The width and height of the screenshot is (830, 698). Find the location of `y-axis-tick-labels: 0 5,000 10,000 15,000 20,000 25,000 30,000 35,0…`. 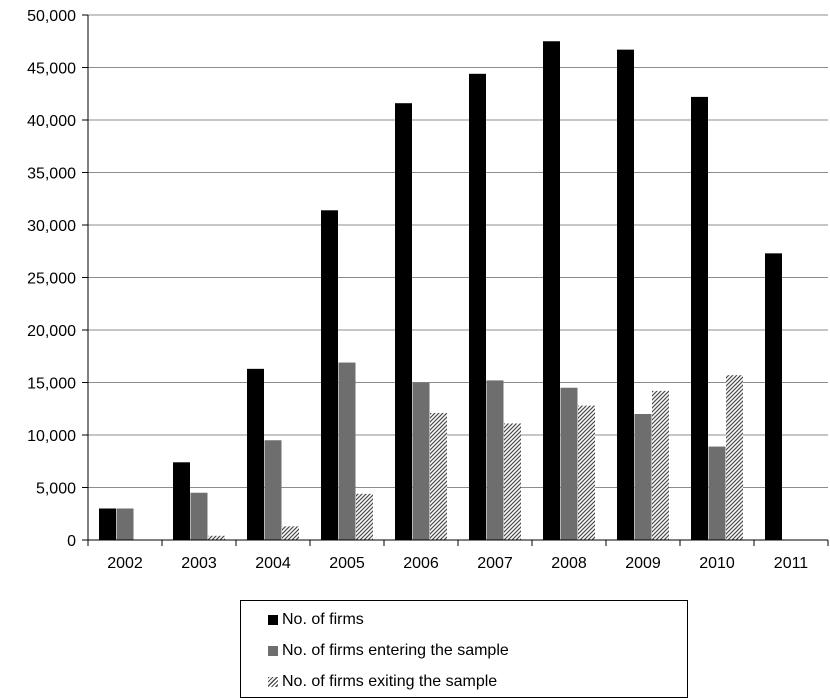

y-axis-tick-labels: 0 5,000 10,000 15,000 20,000 25,000 30,000 35,0… is located at coordinates (51, 279).